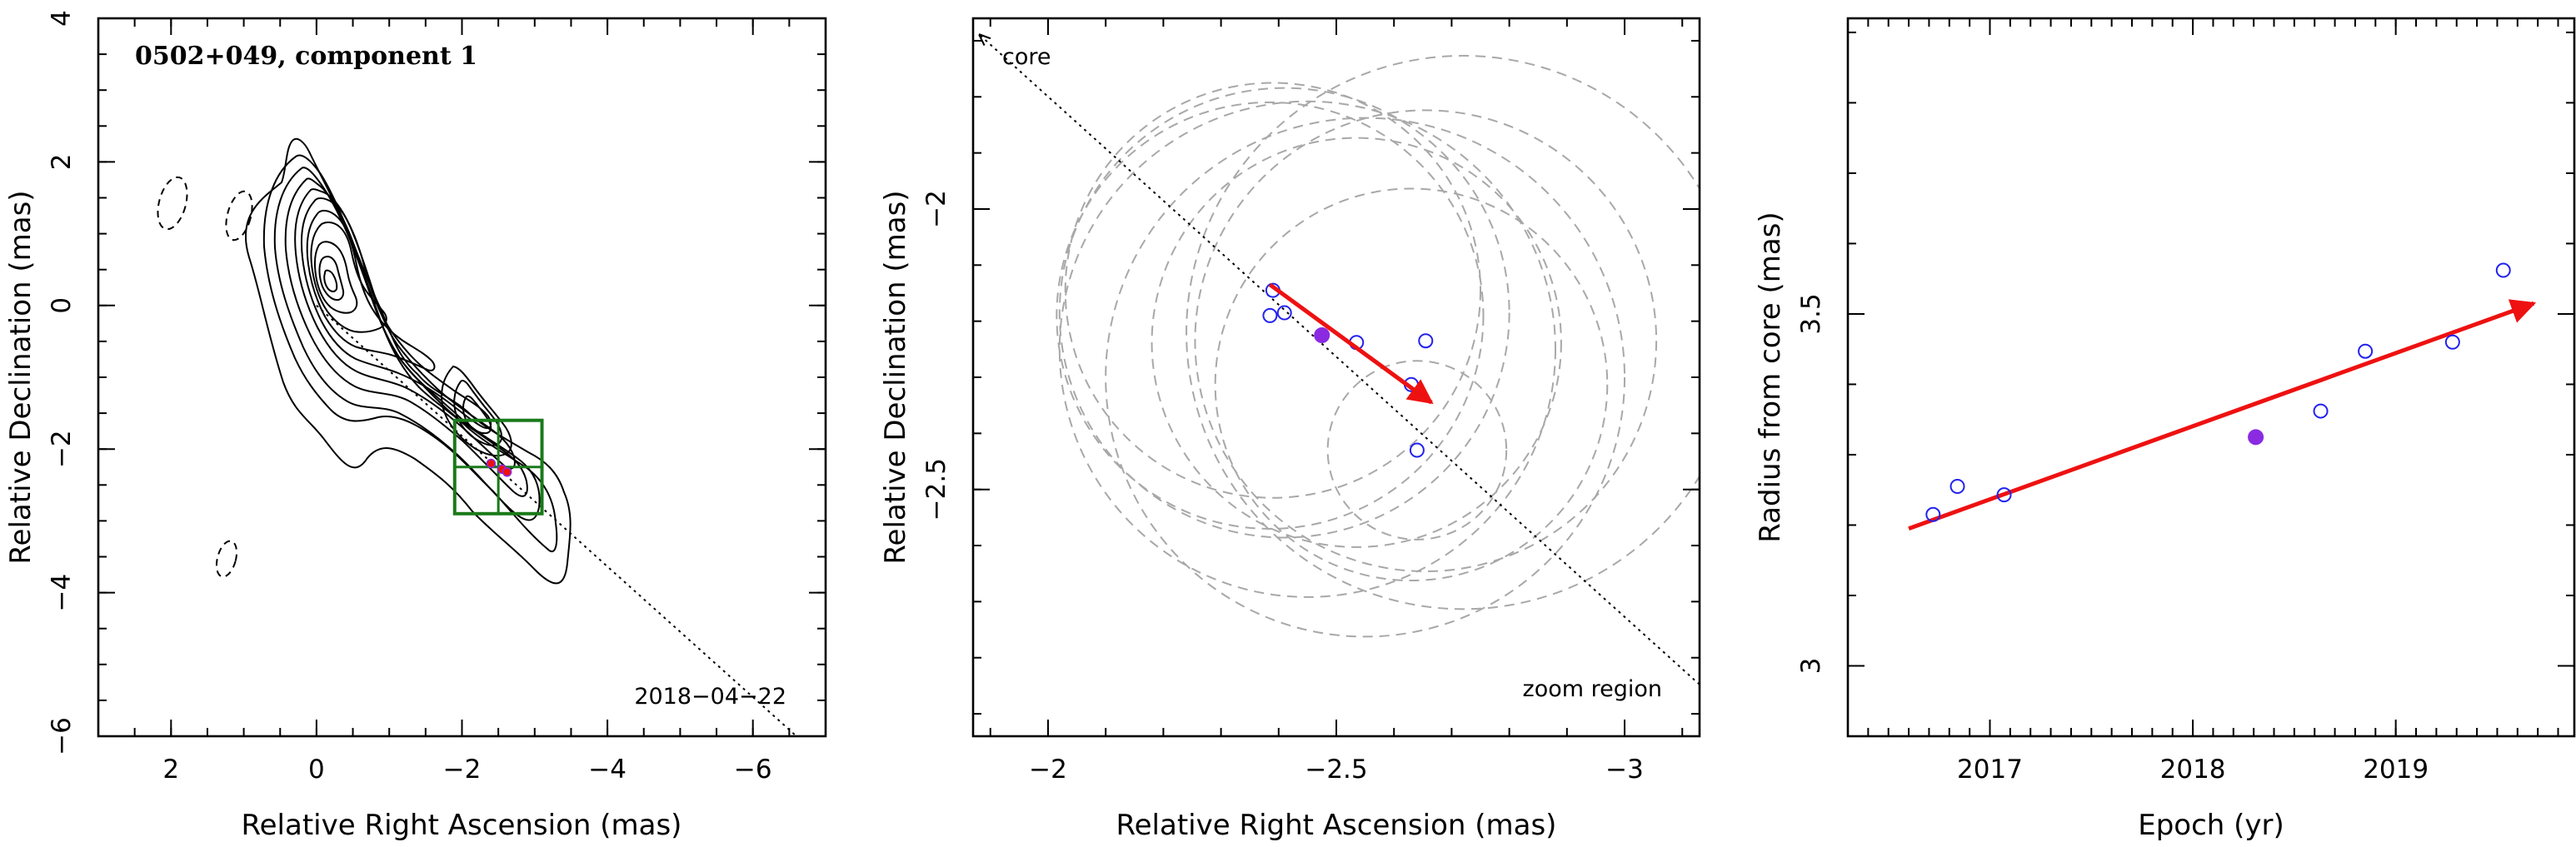  I want to click on fit-line-vector, so click(2222, 415).